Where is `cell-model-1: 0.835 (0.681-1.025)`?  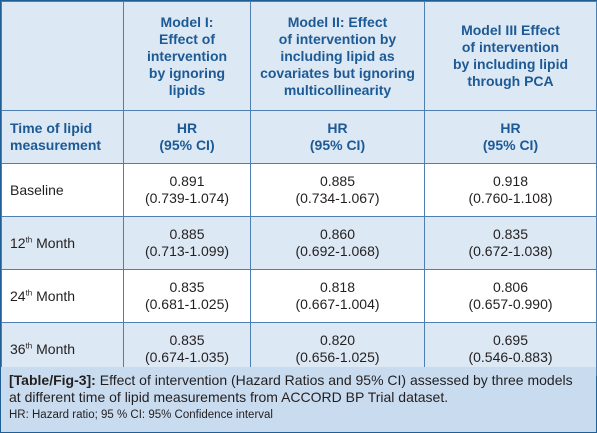 cell-model-1: 0.835 (0.681-1.025) is located at coordinates (187, 296).